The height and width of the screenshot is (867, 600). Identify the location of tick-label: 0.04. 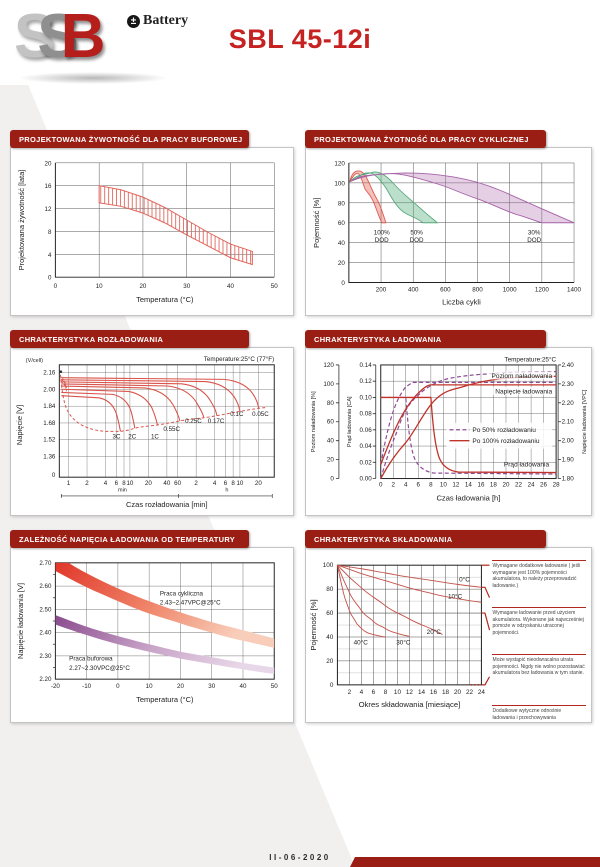
(366, 446).